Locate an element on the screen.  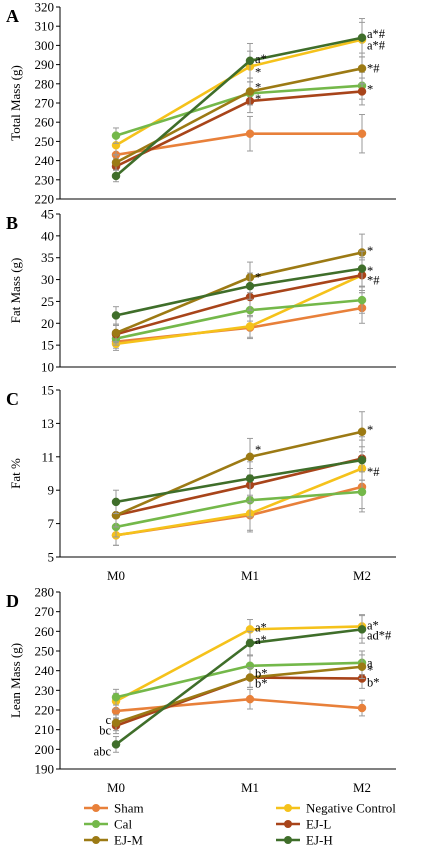
y-tick-label: 200 is located at coordinates (45, 749).